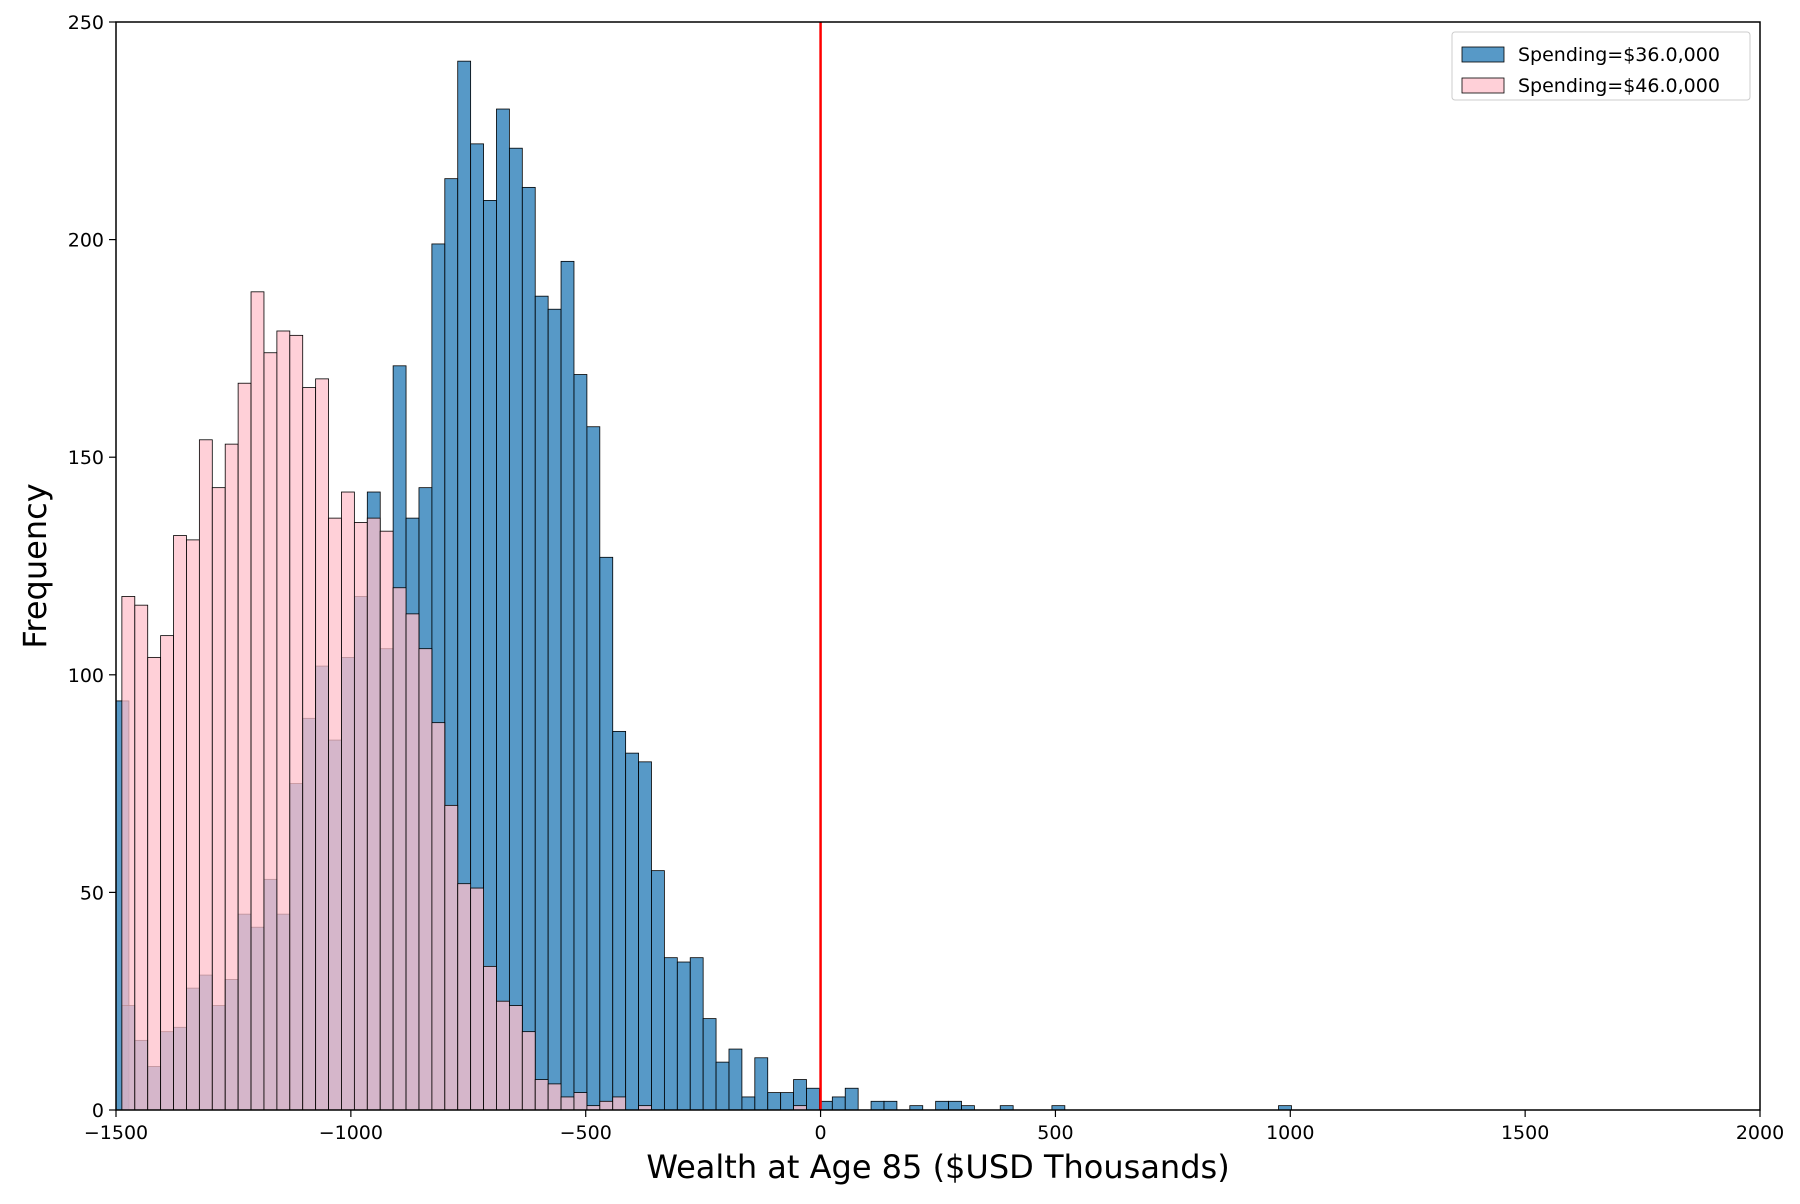 Image resolution: width=1800 pixels, height=1204 pixels. Describe the element at coordinates (257, 701) in the screenshot. I see `bar-series1-bin10` at that location.